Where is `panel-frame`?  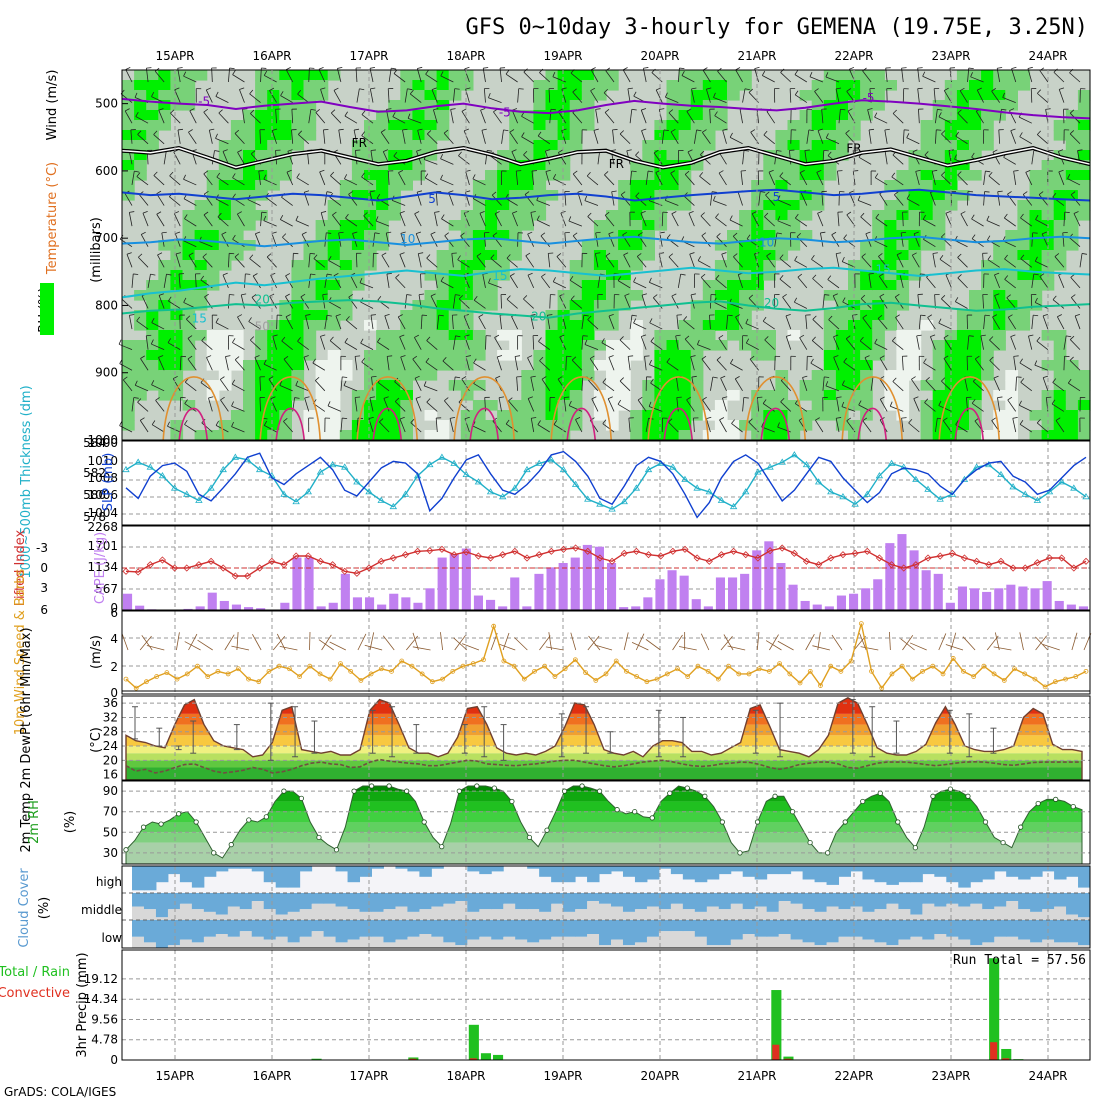 panel-frame is located at coordinates (606, 822).